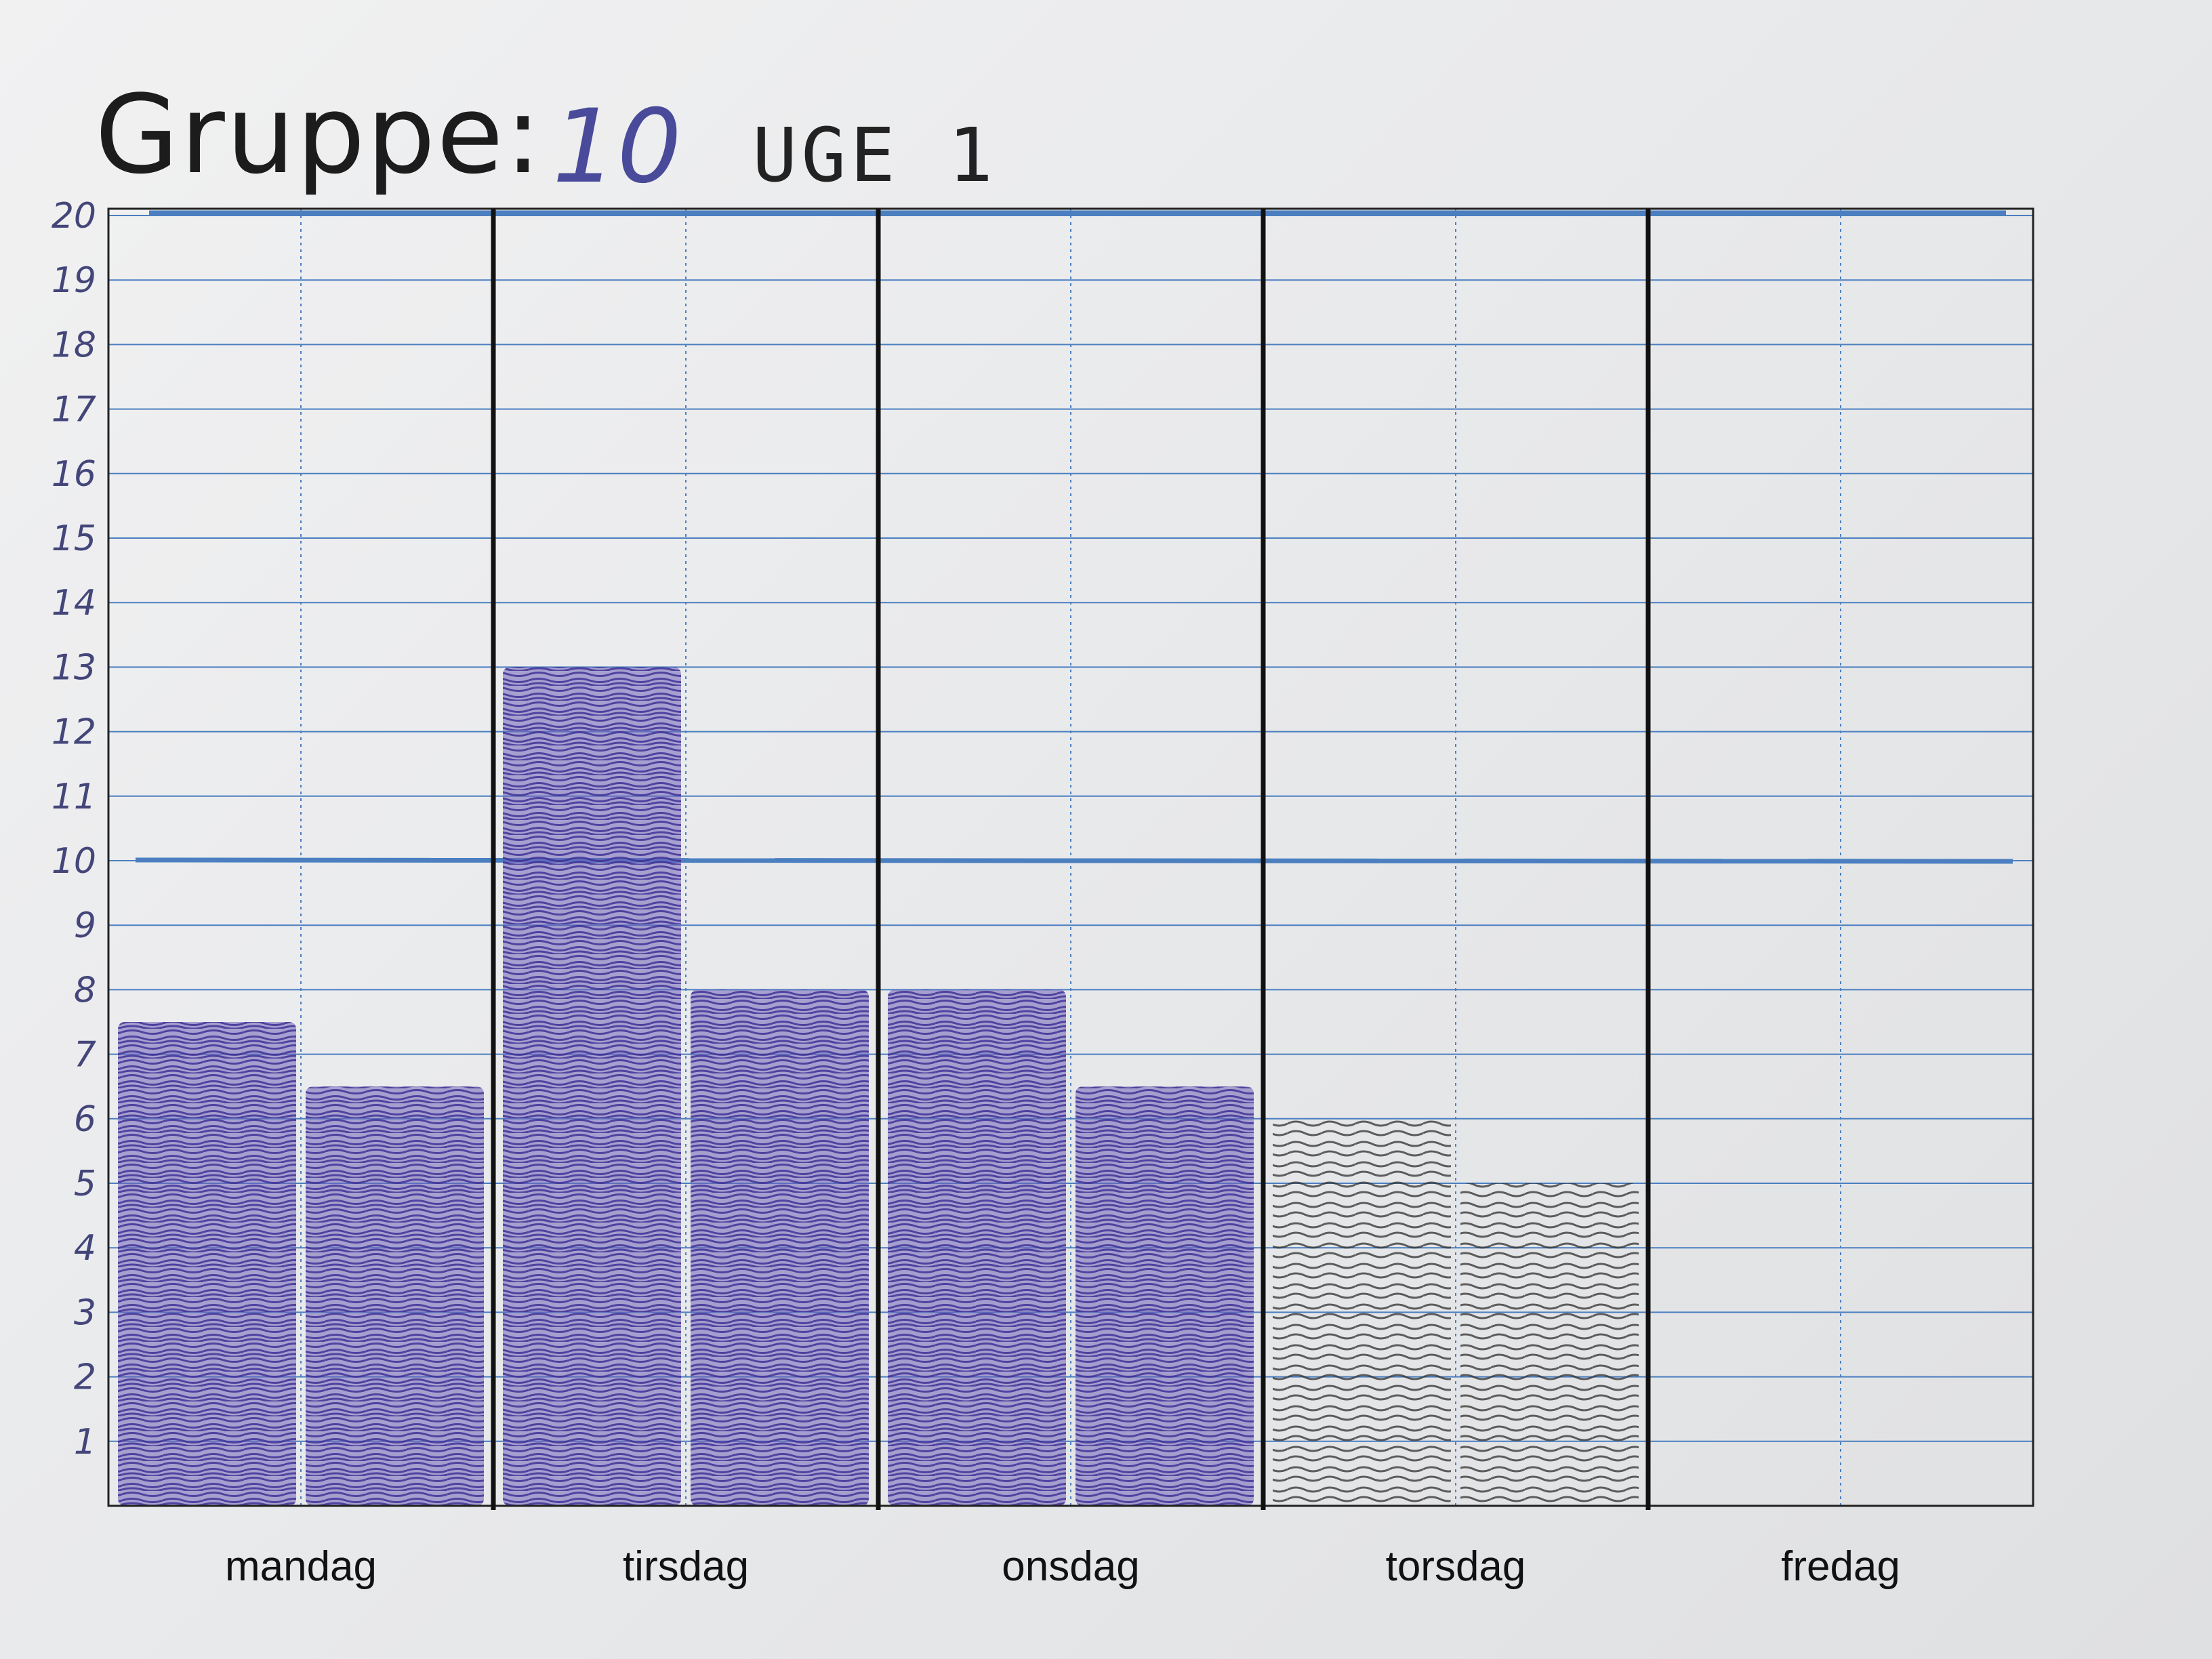  Describe the element at coordinates (85, 1184) in the screenshot. I see `y-tick-label: 5` at that location.